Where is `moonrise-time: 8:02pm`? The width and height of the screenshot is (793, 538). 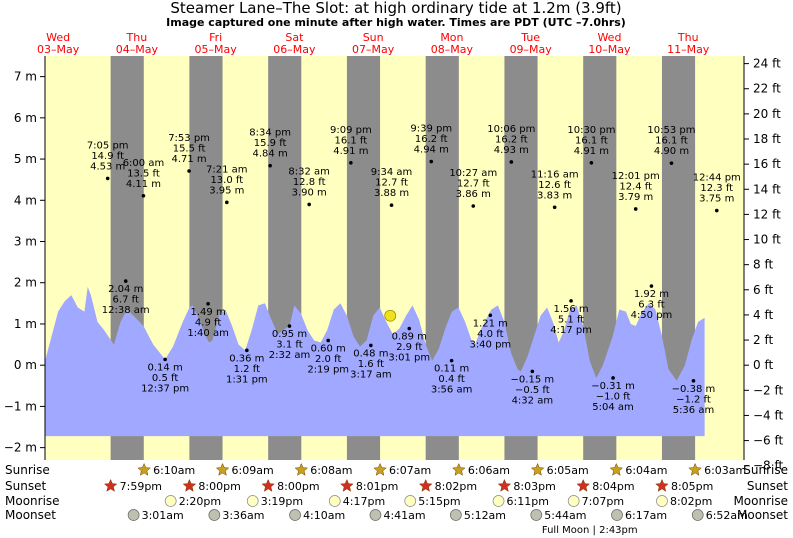
moonrise-time: 8:02pm is located at coordinates (691, 501).